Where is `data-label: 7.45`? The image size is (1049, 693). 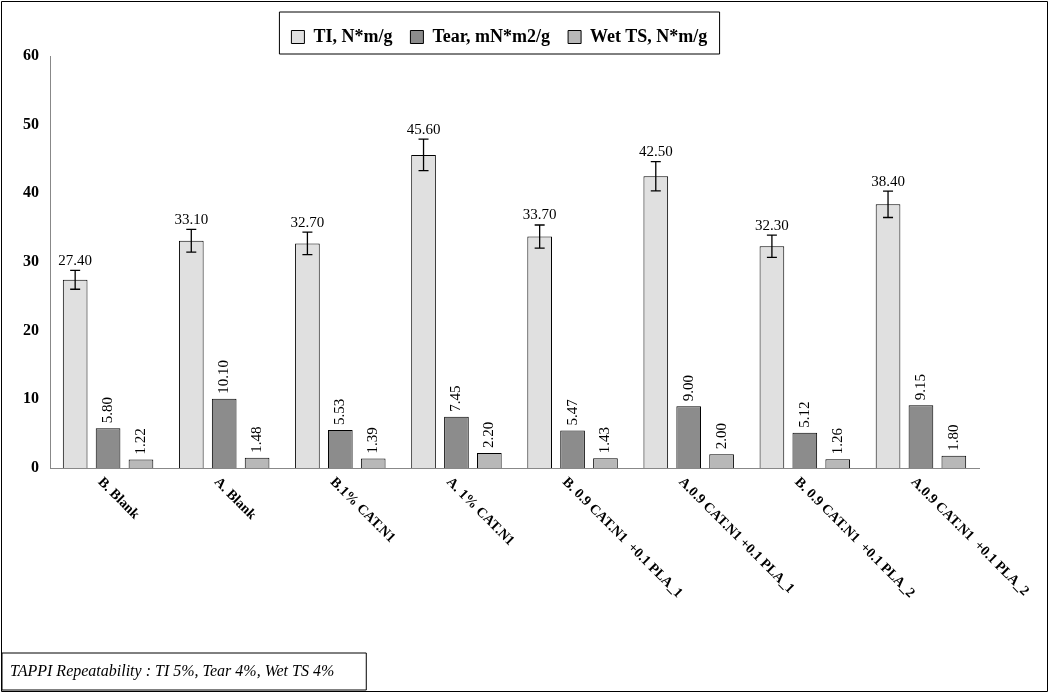 data-label: 7.45 is located at coordinates (455, 398).